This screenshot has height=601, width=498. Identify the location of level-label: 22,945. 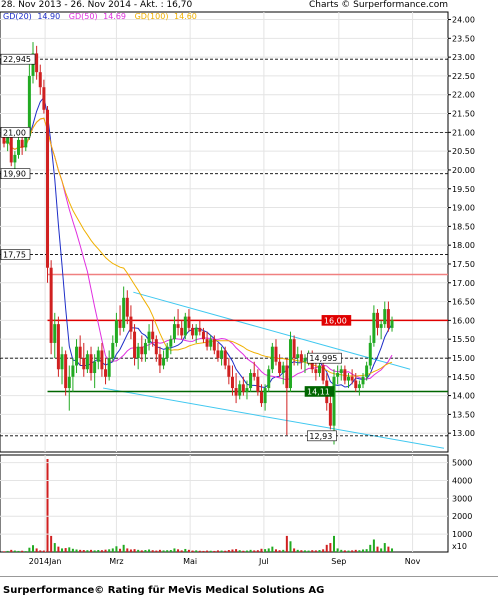
(17, 59).